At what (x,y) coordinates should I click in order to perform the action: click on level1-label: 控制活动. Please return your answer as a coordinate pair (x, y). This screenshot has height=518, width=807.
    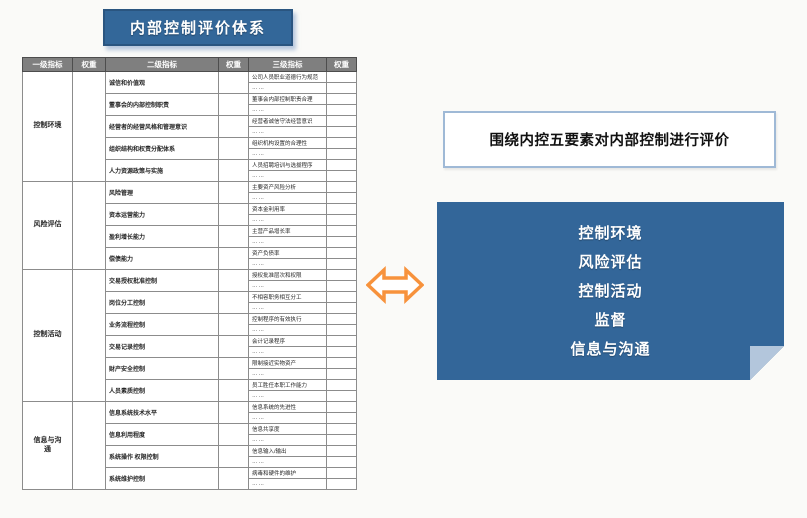
    Looking at the image, I should click on (47, 335).